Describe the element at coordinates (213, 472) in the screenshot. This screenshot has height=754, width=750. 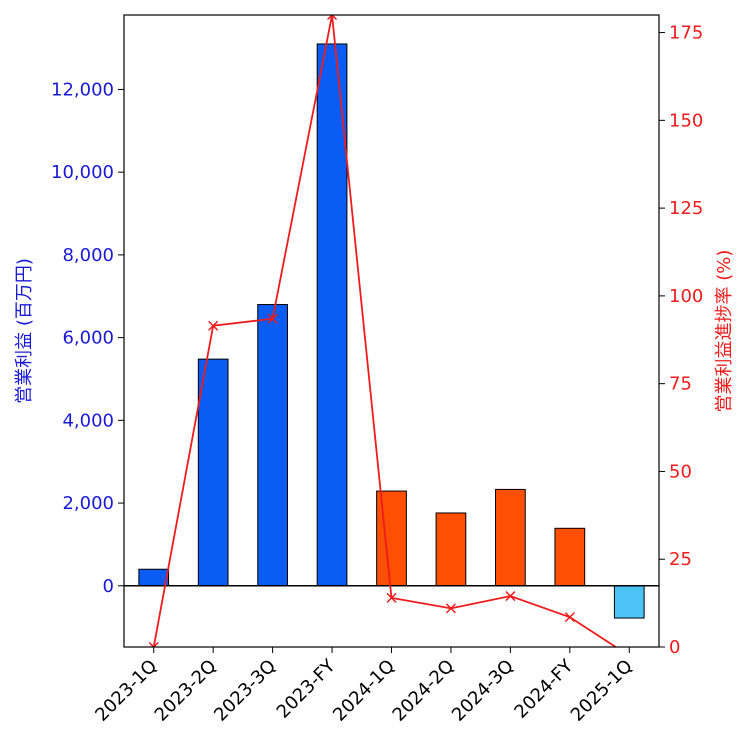
I see `bar-2023-2Q` at that location.